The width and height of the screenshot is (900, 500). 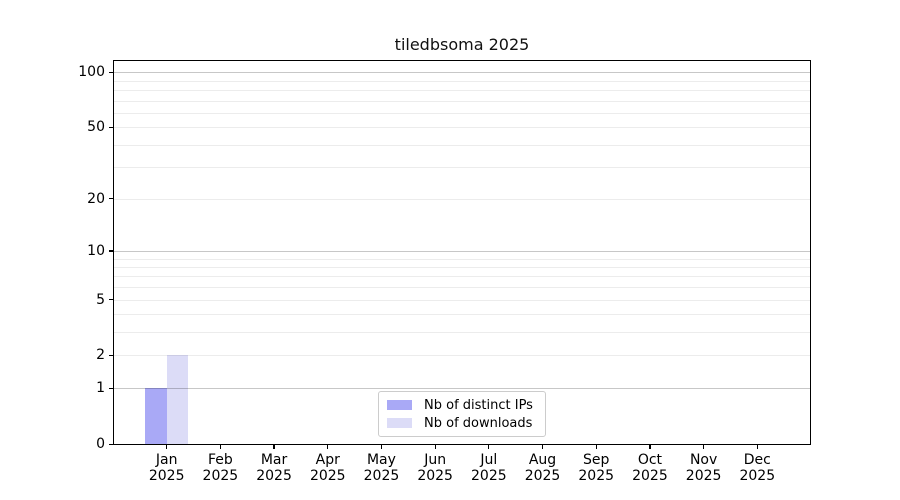 I want to click on y-tick-label: 20, so click(x=96, y=198).